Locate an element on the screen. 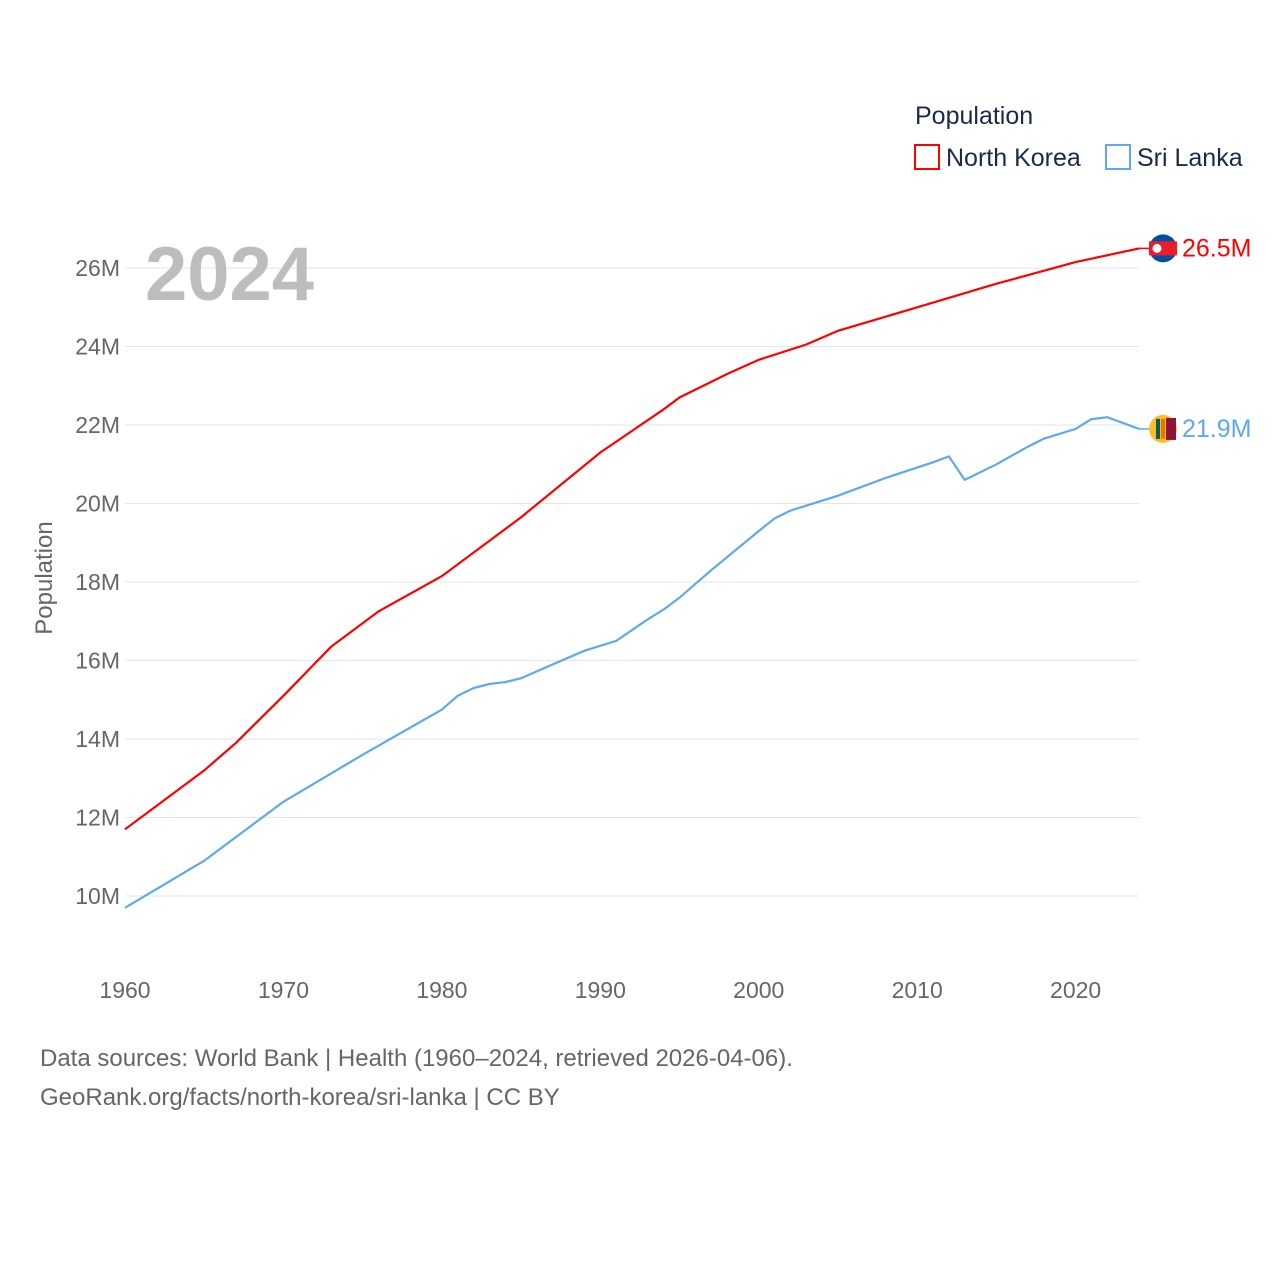 The height and width of the screenshot is (1280, 1280). y-tick-label: 26M is located at coordinates (97, 268).